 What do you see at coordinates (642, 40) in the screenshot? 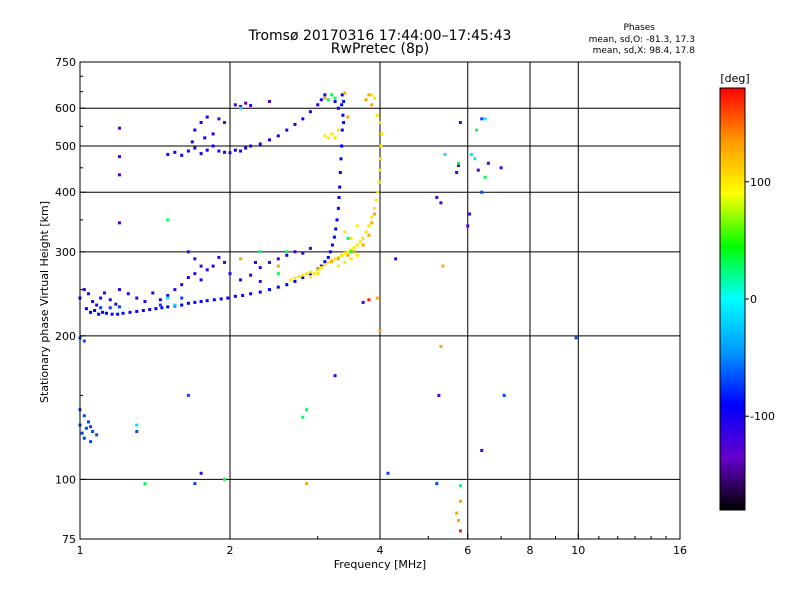
I see `phases-o-stats: mean, sd,O: -81.3, 17.3` at bounding box center [642, 40].